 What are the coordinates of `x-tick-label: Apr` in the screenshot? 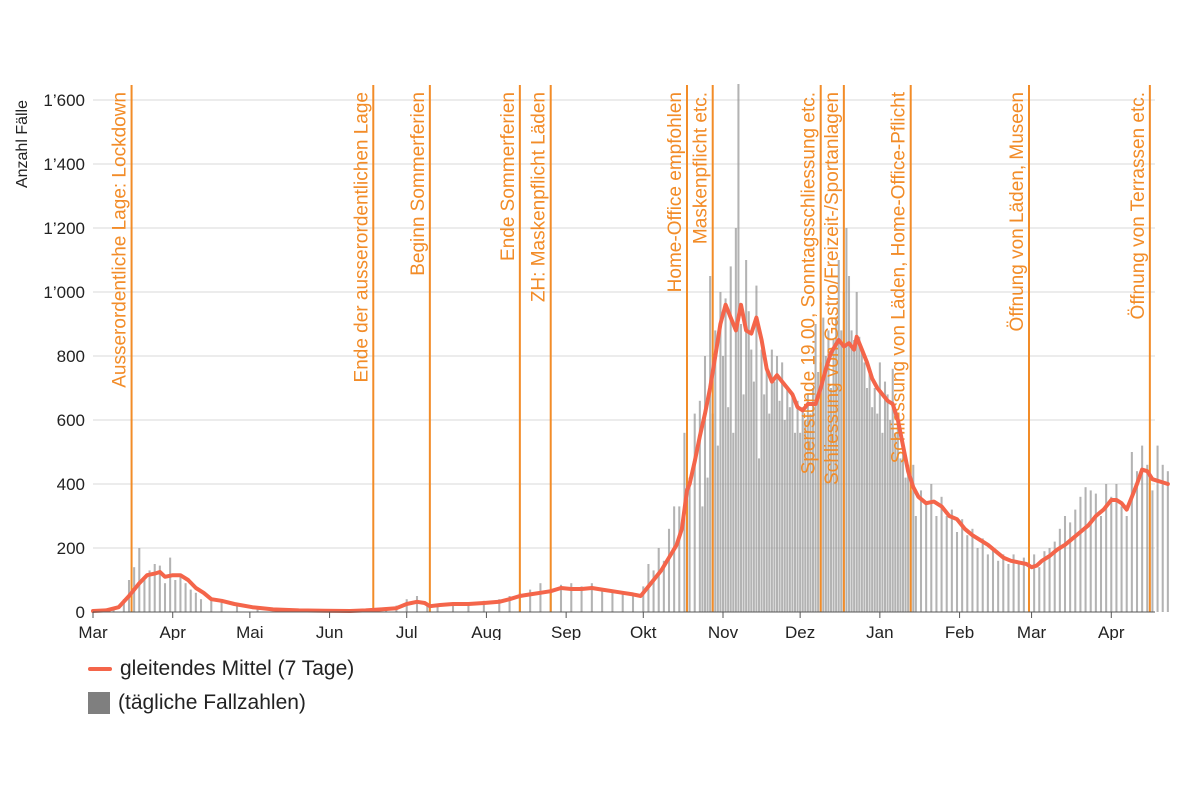 It's located at (1111, 631).